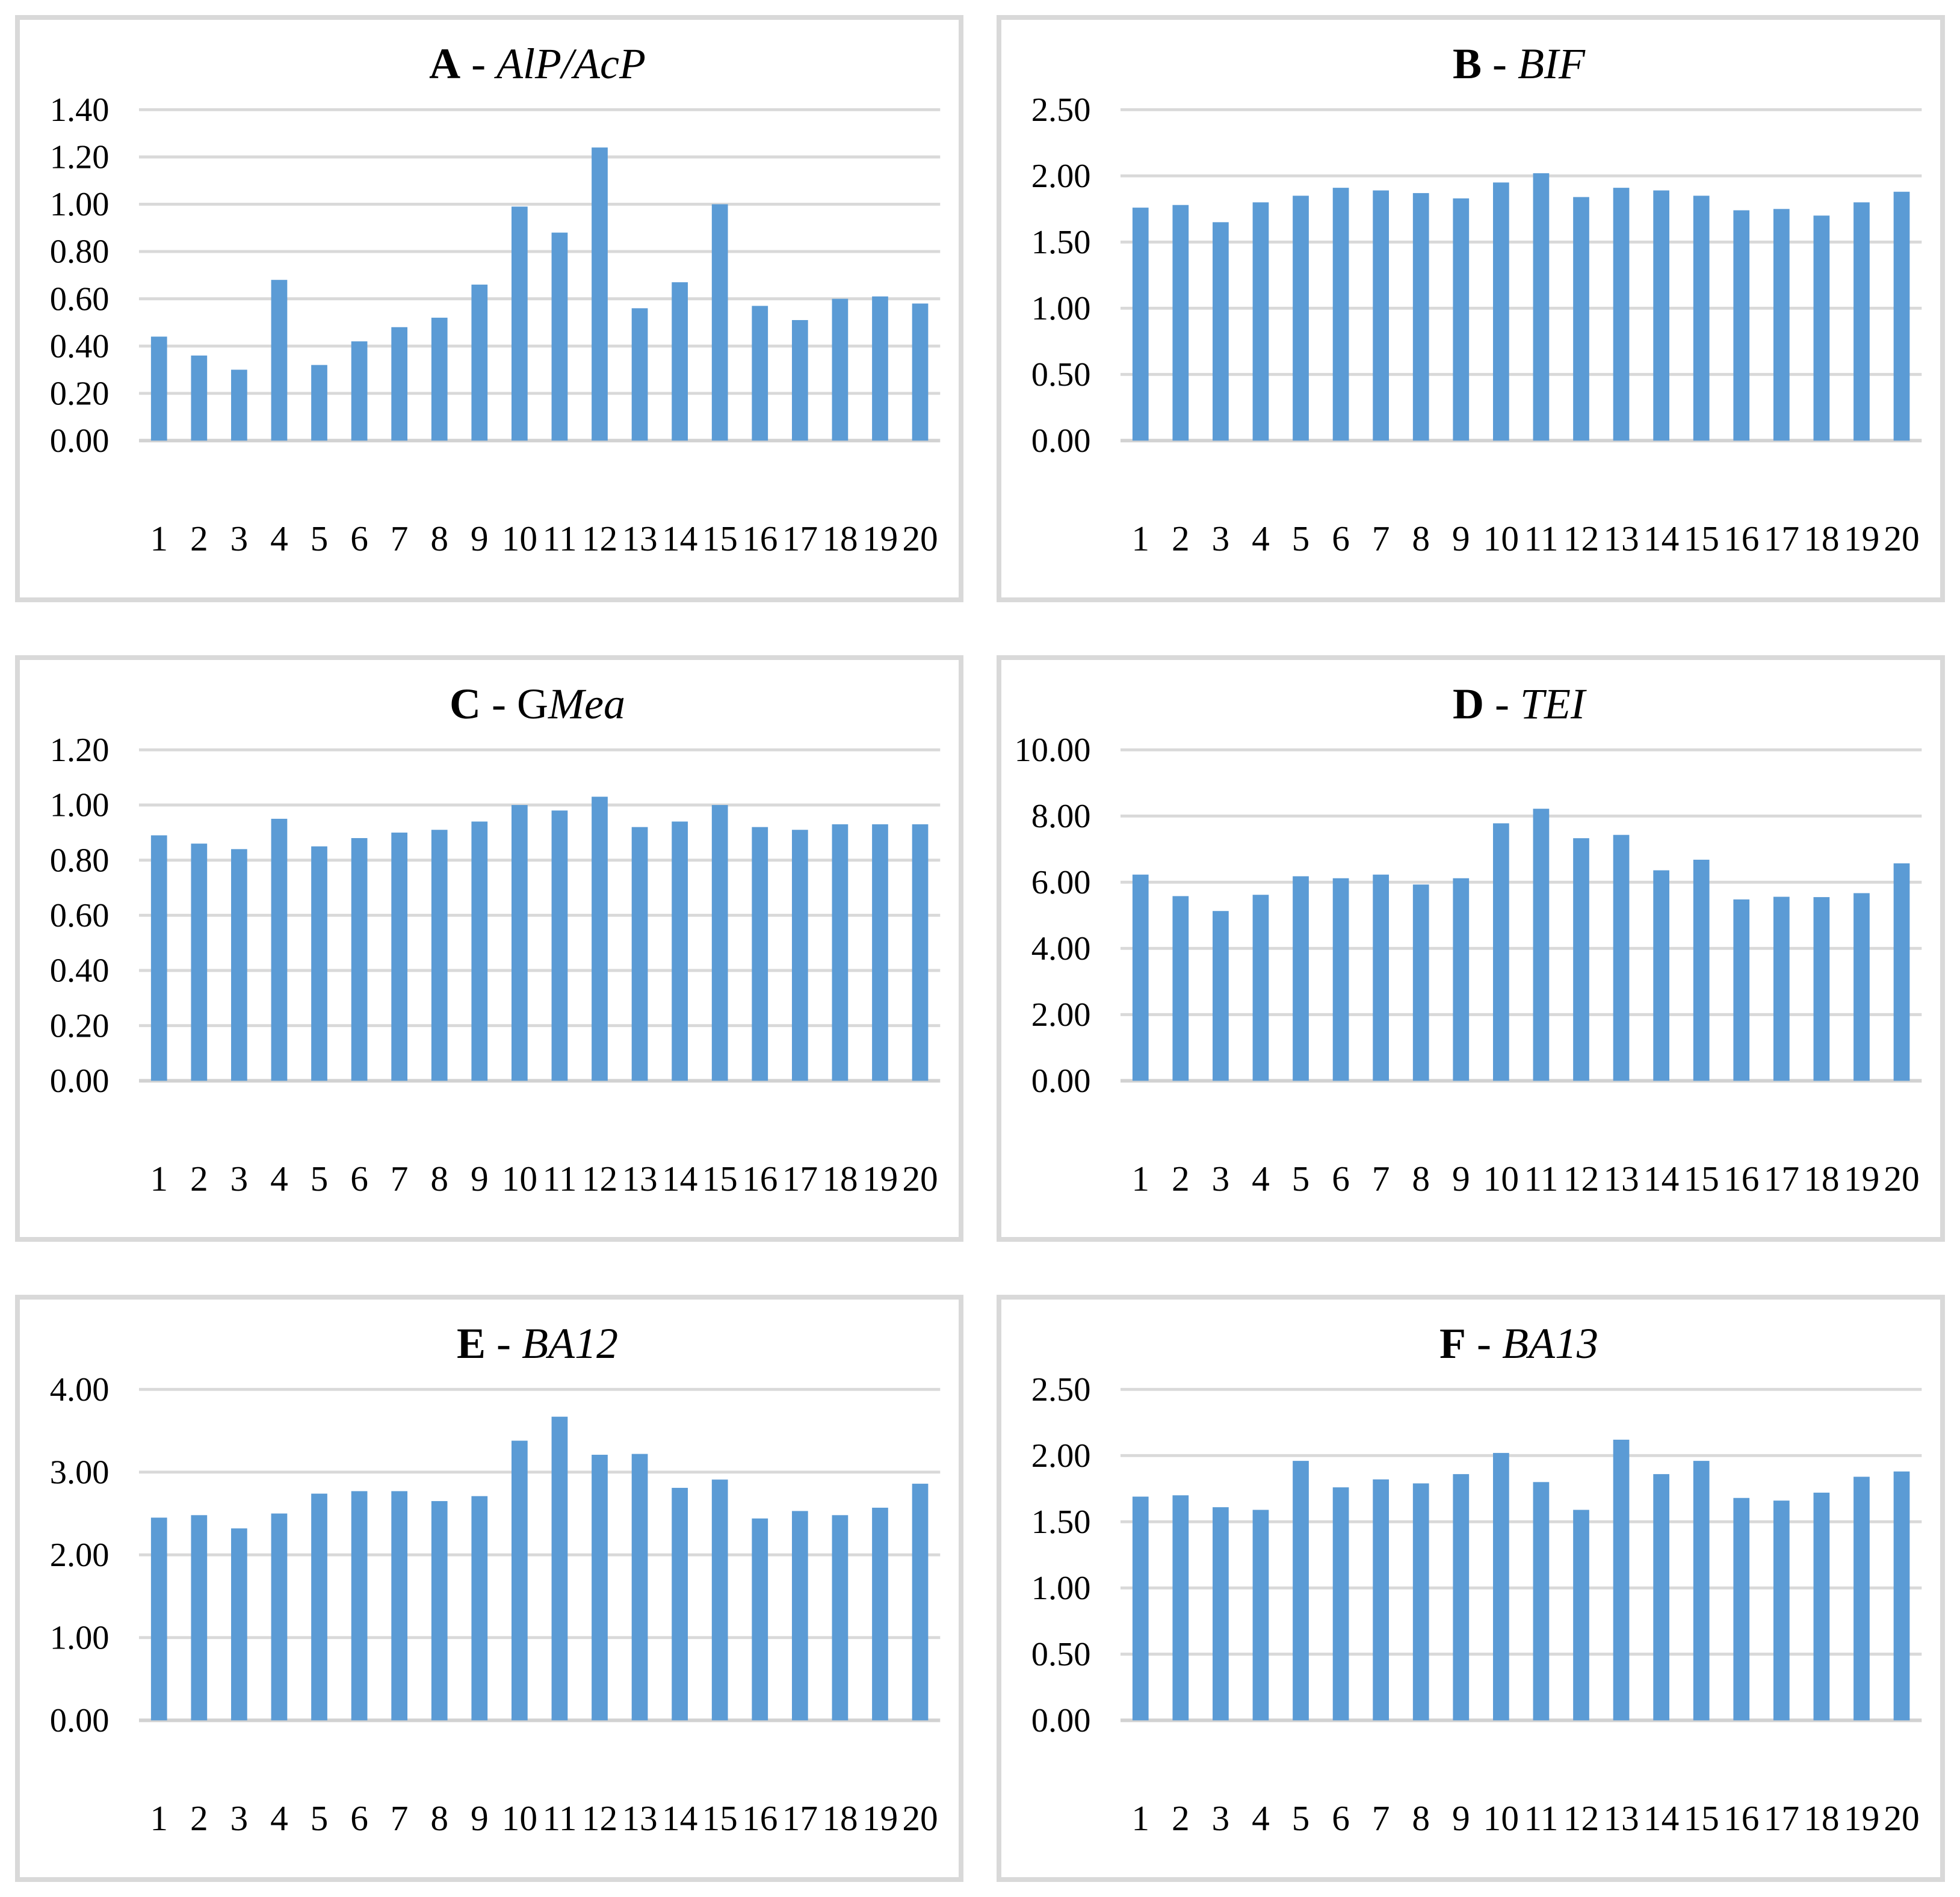  What do you see at coordinates (80, 1026) in the screenshot?
I see `y-tick-label: 0.20` at bounding box center [80, 1026].